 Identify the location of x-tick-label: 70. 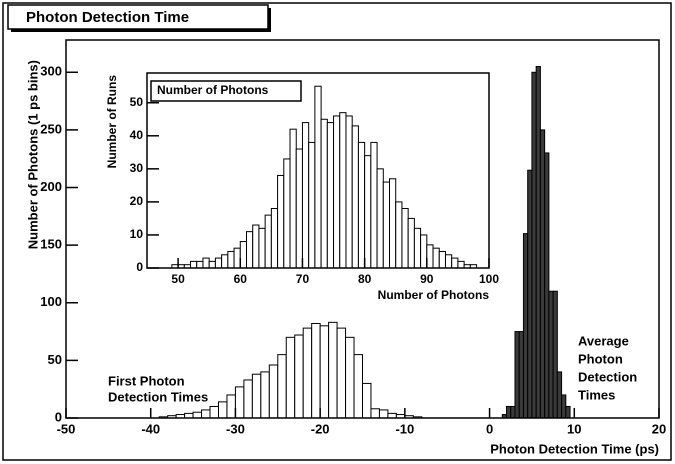
(303, 279).